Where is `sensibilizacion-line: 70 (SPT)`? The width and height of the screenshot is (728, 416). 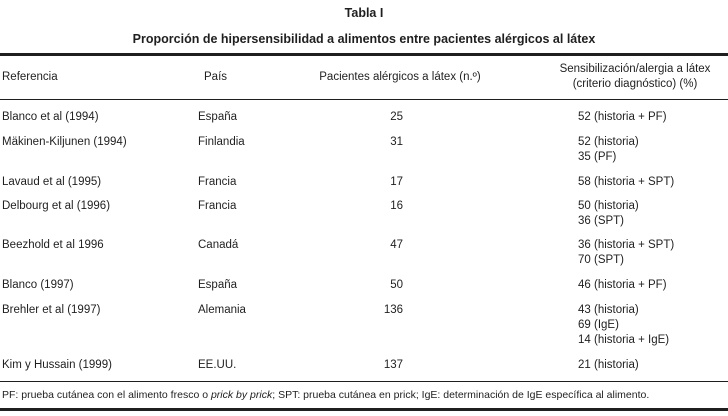 sensibilizacion-line: 70 (SPT) is located at coordinates (601, 260).